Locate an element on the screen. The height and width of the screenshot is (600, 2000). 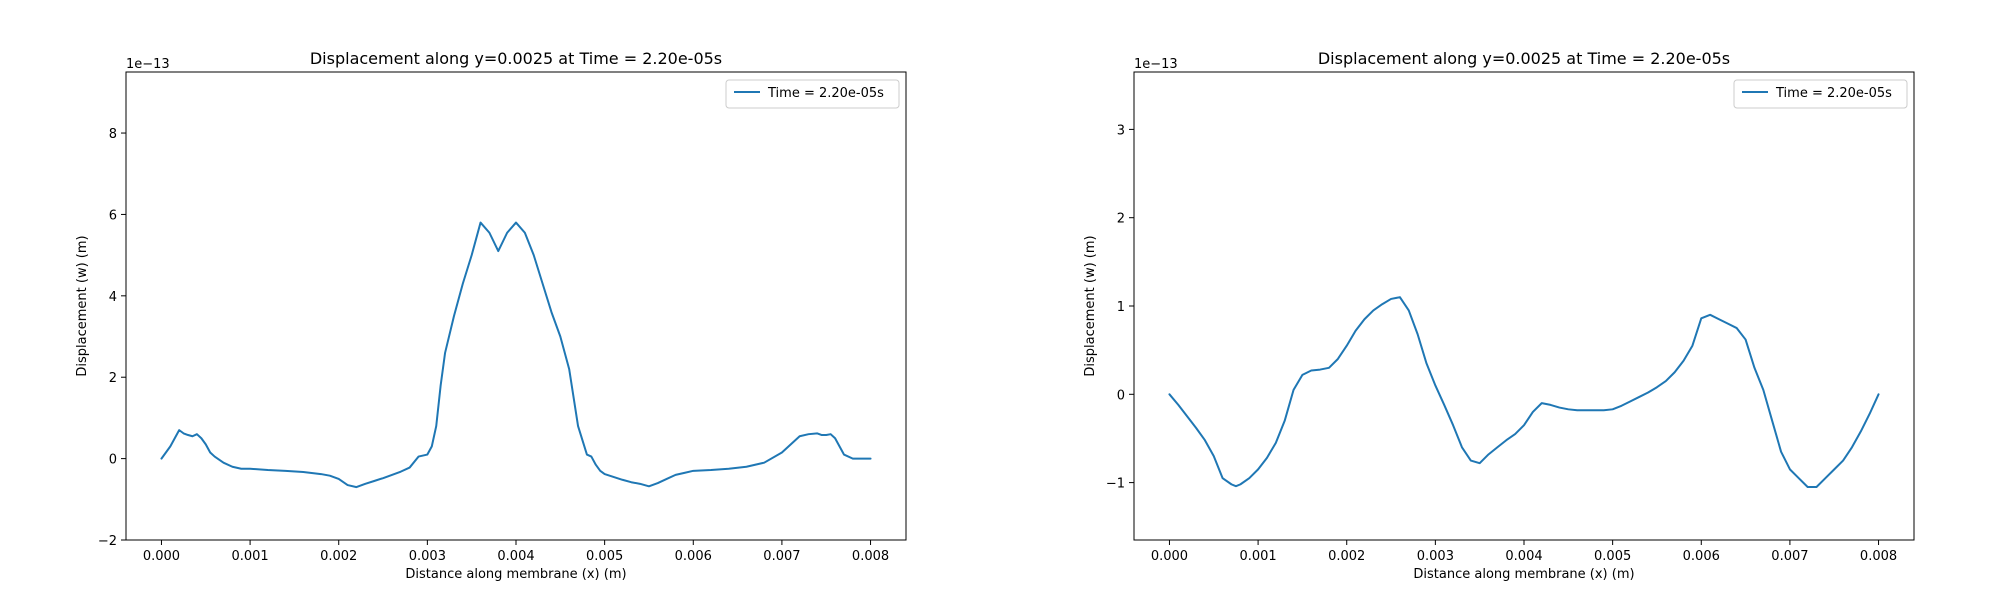
y-tick-label: 4 is located at coordinates (113, 297).